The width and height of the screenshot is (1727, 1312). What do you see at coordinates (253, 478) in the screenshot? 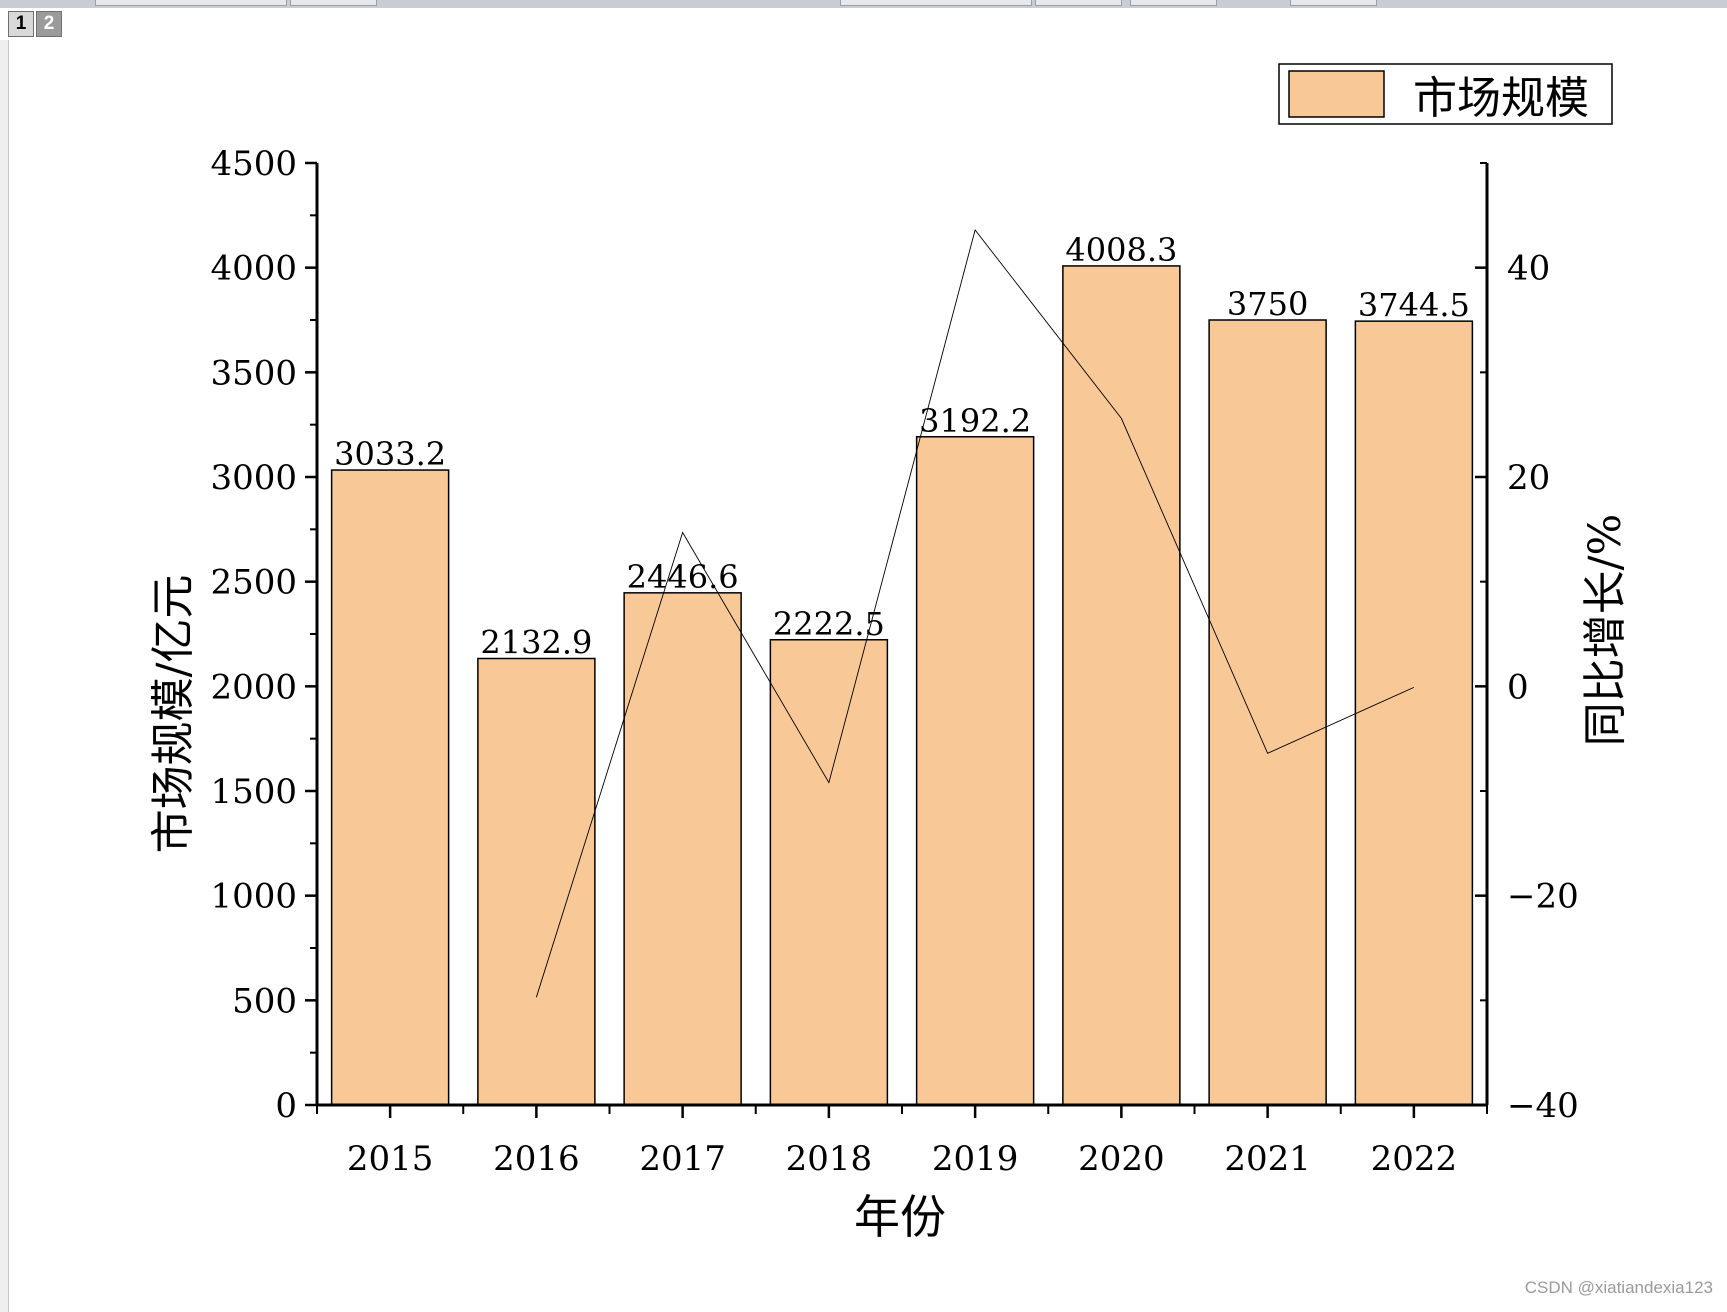
I see `y-tick-label: 3000` at bounding box center [253, 478].